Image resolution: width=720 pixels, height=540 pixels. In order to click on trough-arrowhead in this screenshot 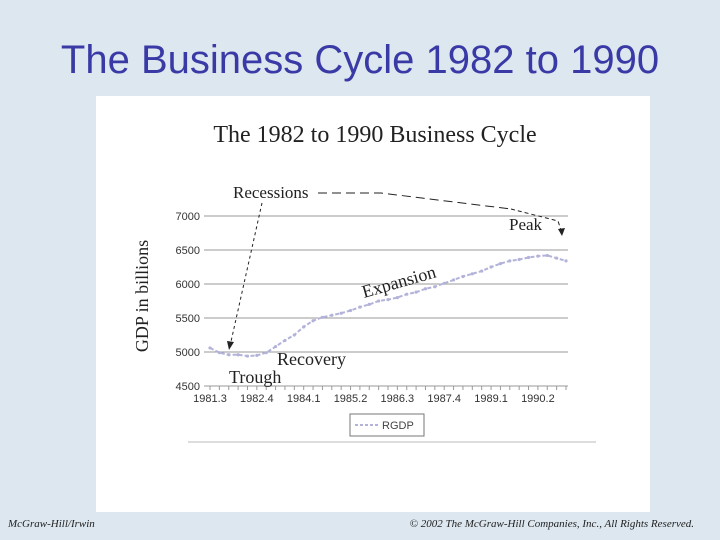, I will do `click(230, 345)`.